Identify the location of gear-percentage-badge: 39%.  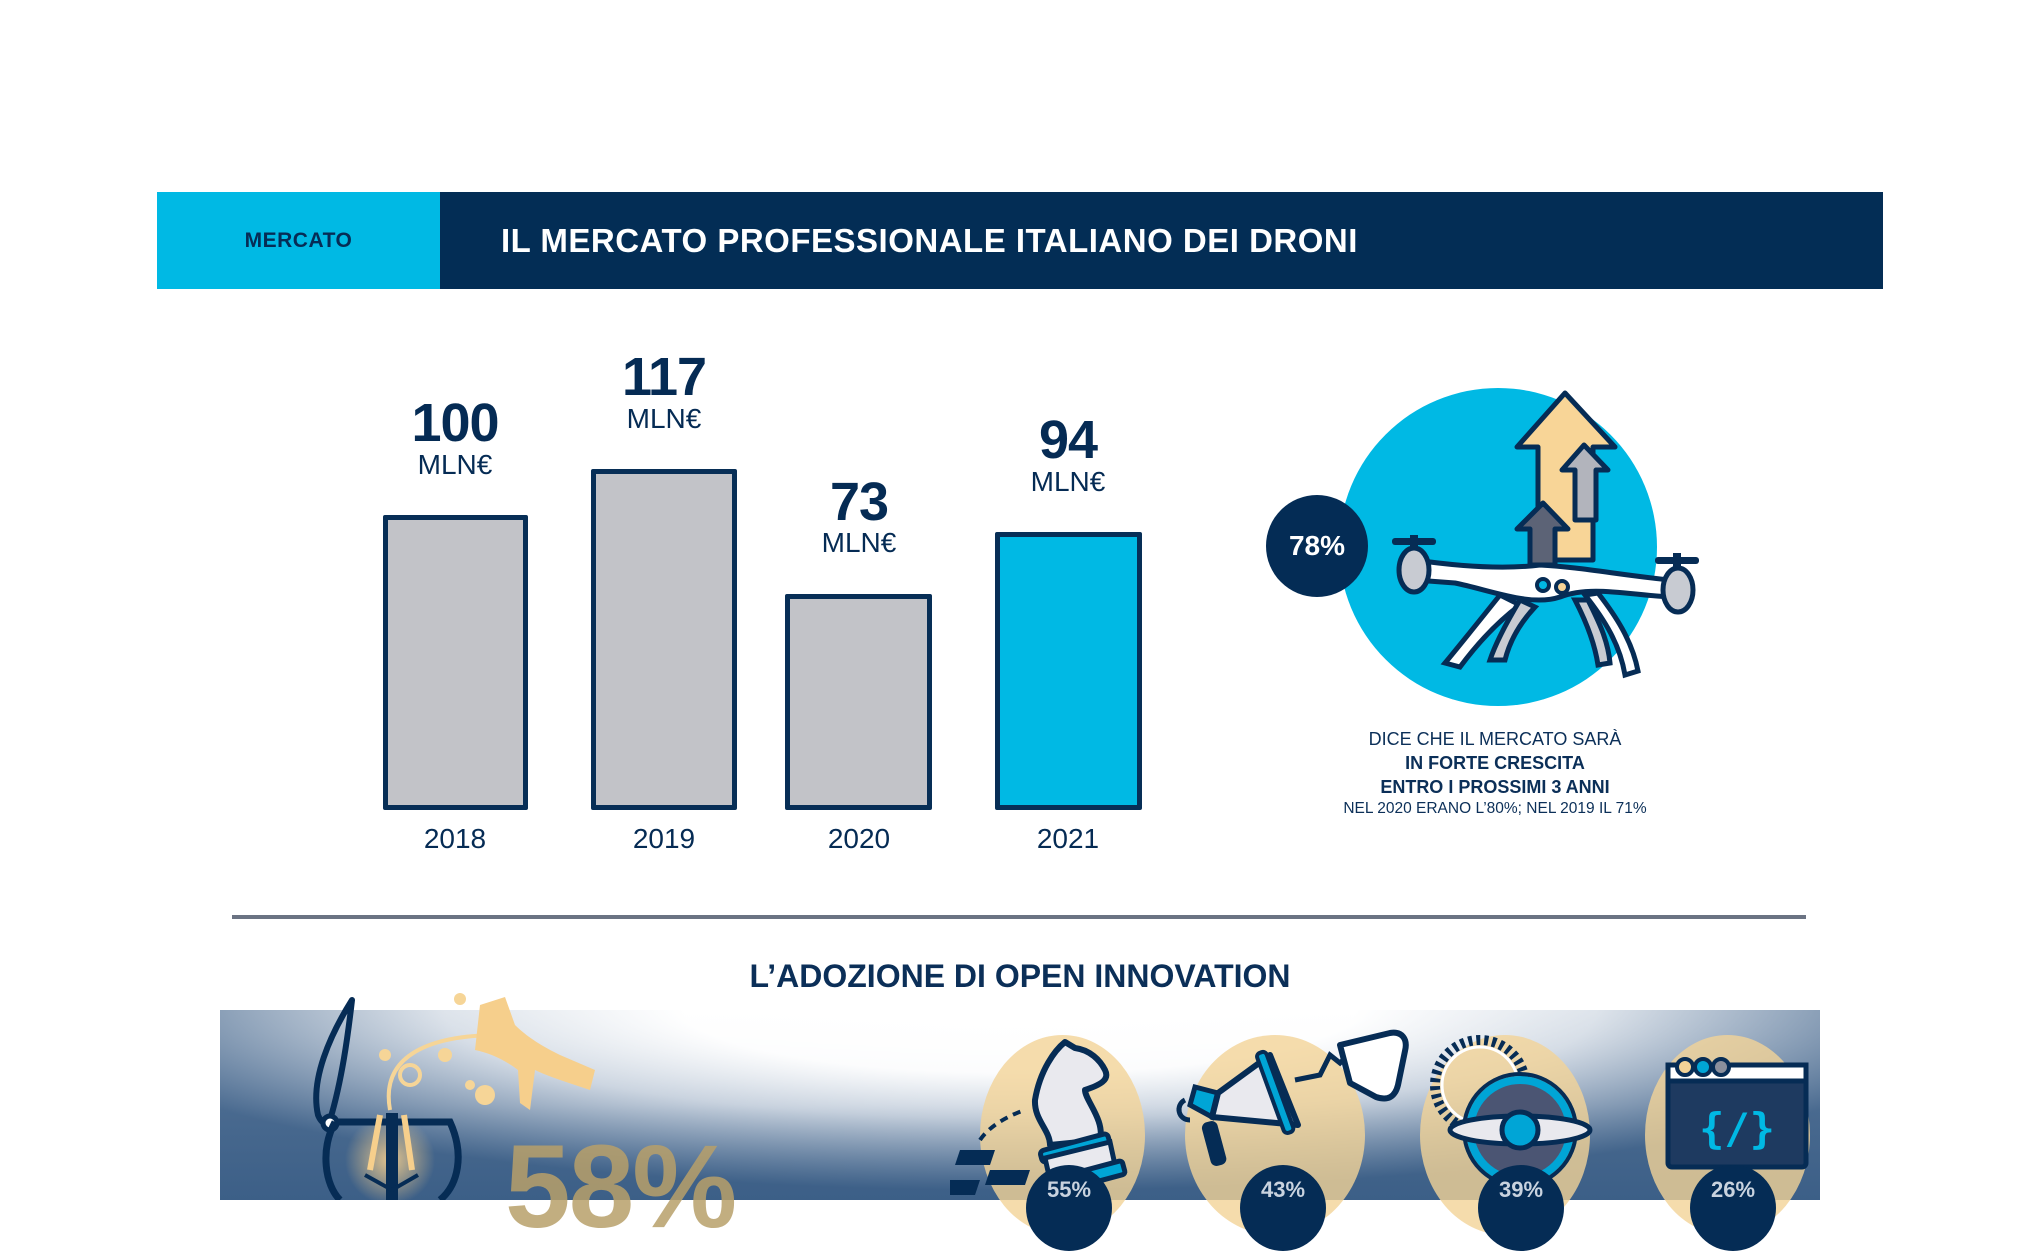
(1521, 1208).